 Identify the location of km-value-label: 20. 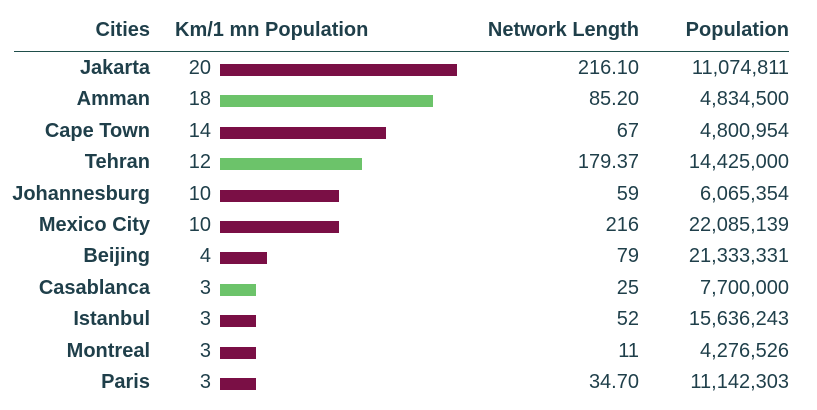
(199, 68).